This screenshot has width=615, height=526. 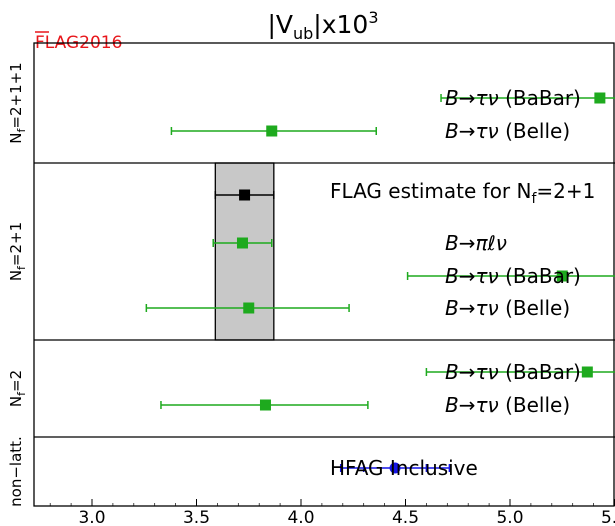 I want to click on title-sup: 3, so click(x=373, y=17).